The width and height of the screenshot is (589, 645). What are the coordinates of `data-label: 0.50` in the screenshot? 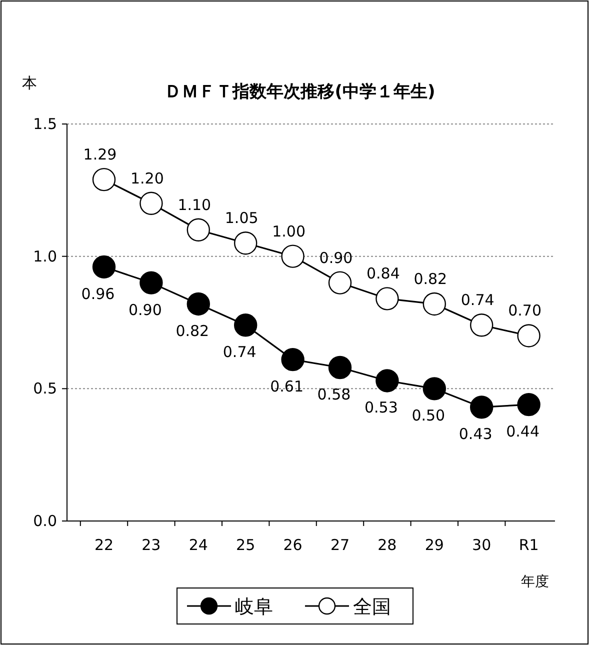 It's located at (429, 415).